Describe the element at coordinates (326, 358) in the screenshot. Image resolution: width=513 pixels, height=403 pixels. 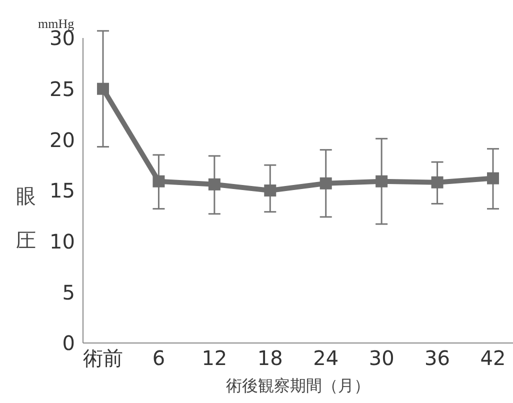
I see `x-tick-label: 24` at that location.